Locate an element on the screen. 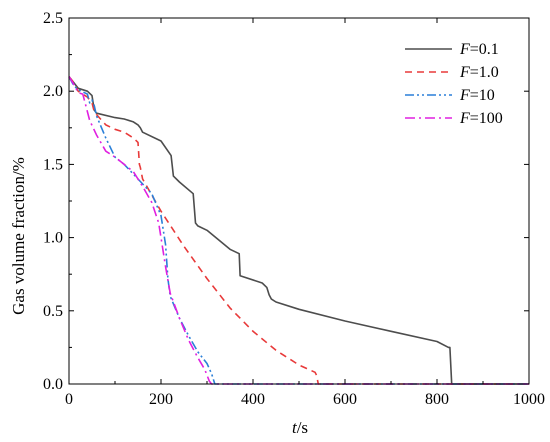 The image size is (550, 442). y-tick-label-1: 0.5 is located at coordinates (53, 311).